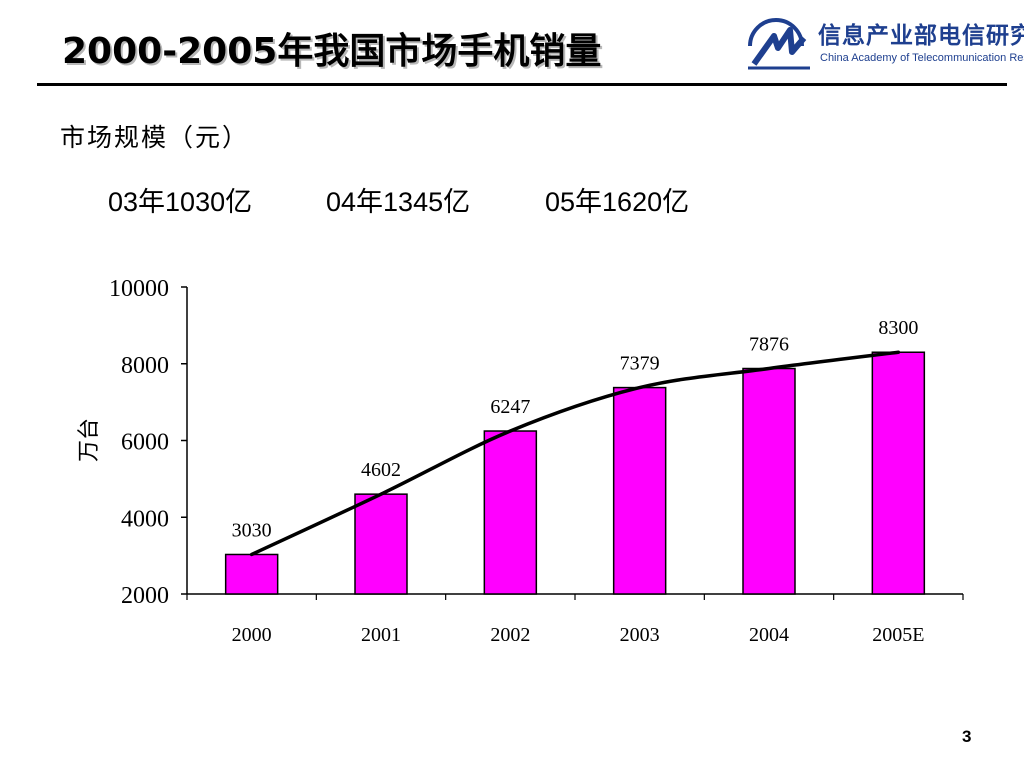  What do you see at coordinates (640, 635) in the screenshot?
I see `x-tick-label: 2003` at bounding box center [640, 635].